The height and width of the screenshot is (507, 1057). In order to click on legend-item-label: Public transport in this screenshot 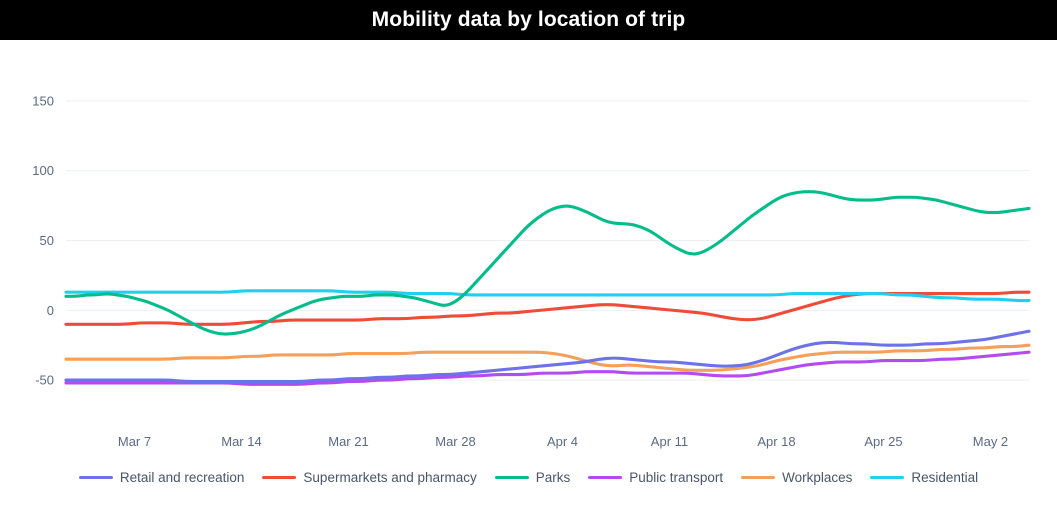, I will do `click(676, 477)`.